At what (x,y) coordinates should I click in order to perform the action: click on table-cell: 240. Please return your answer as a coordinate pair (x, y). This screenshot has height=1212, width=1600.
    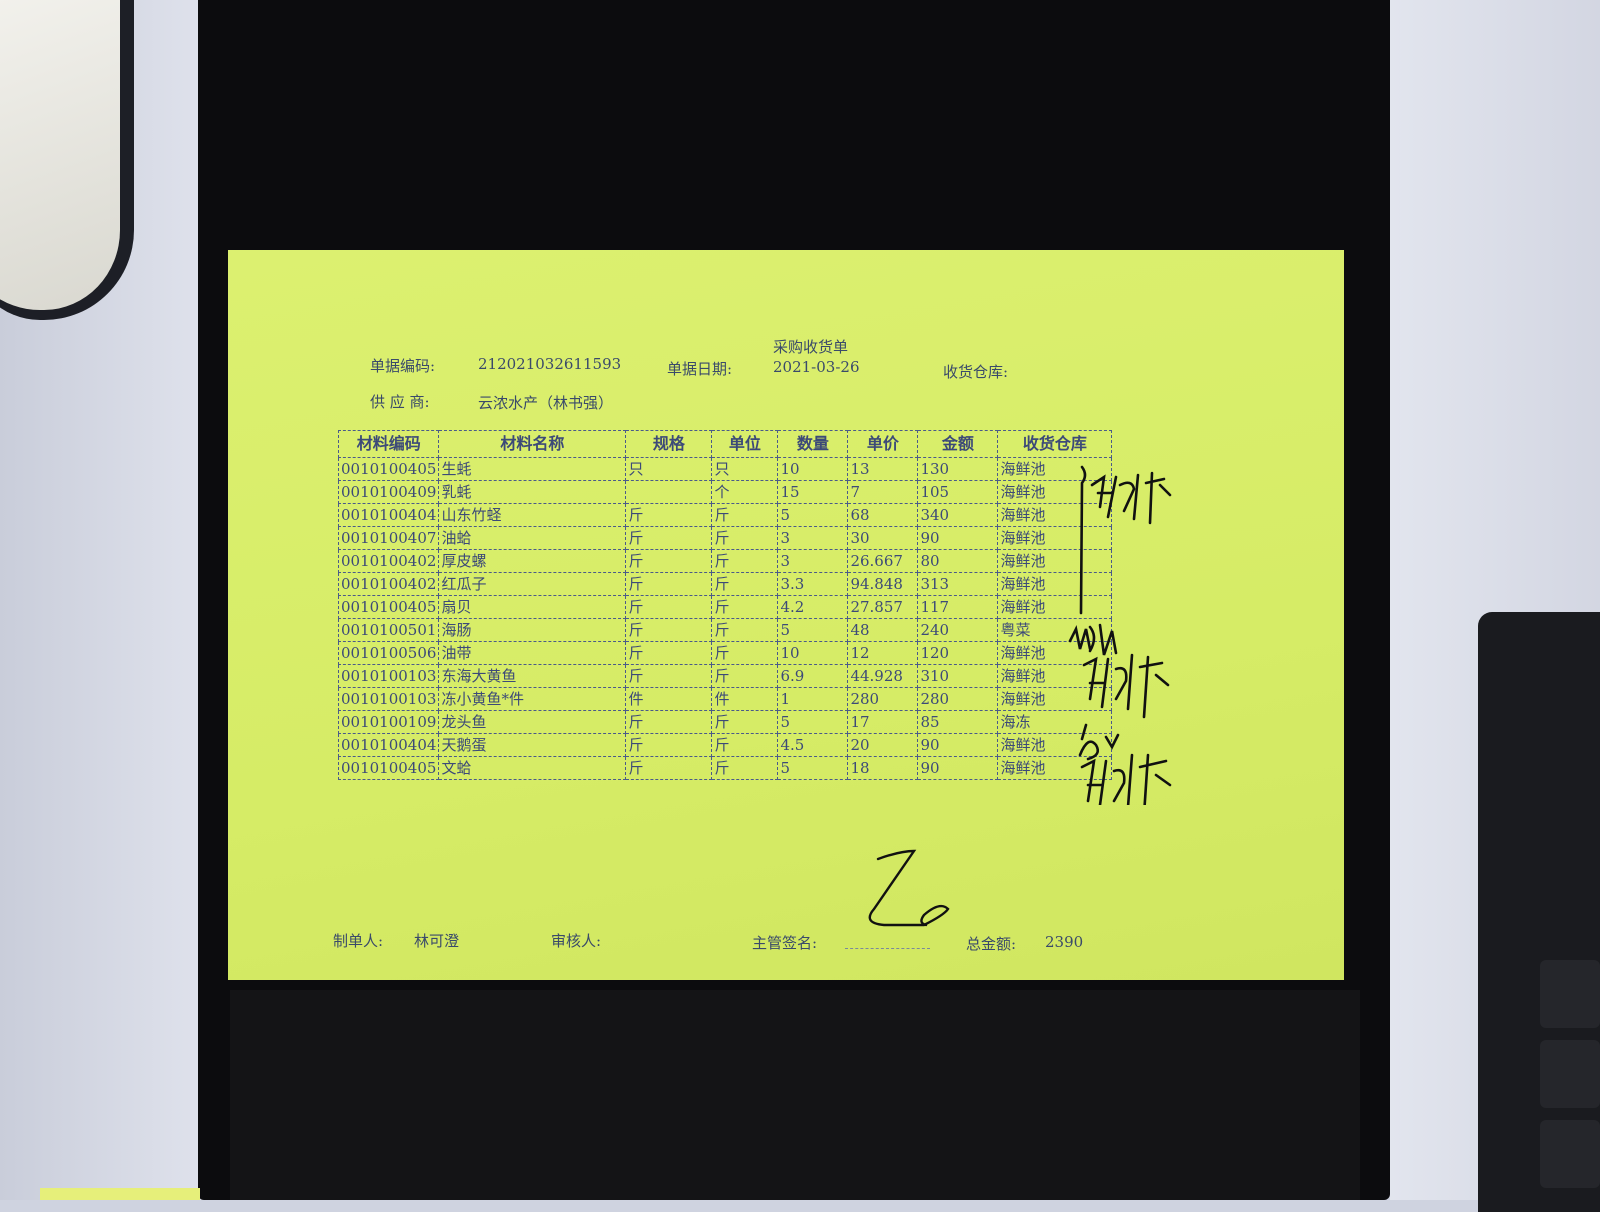
    Looking at the image, I should click on (958, 630).